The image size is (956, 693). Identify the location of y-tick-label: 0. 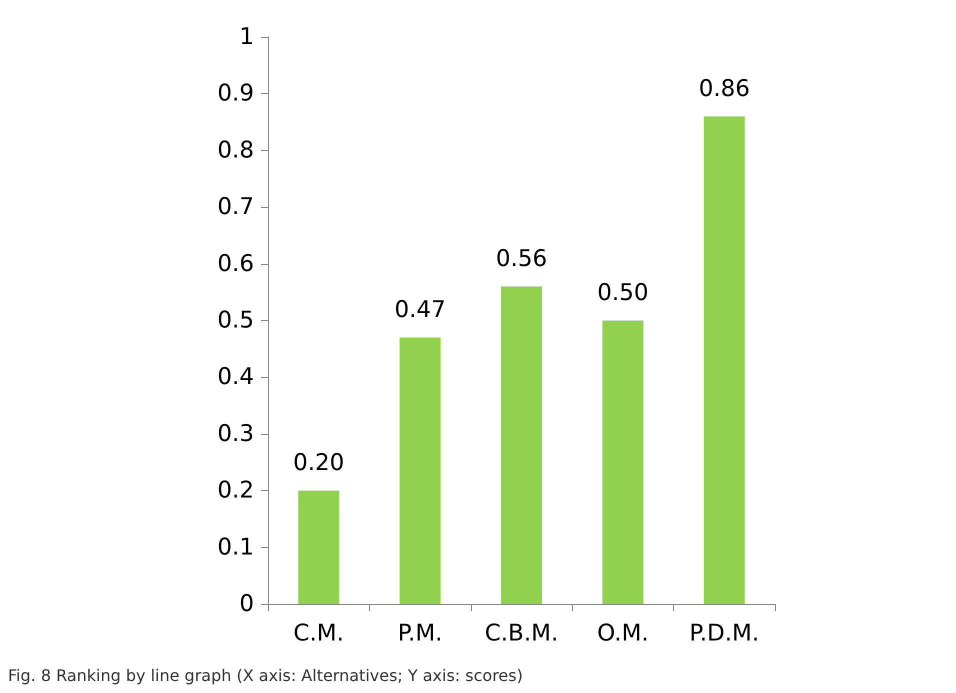
(246, 604).